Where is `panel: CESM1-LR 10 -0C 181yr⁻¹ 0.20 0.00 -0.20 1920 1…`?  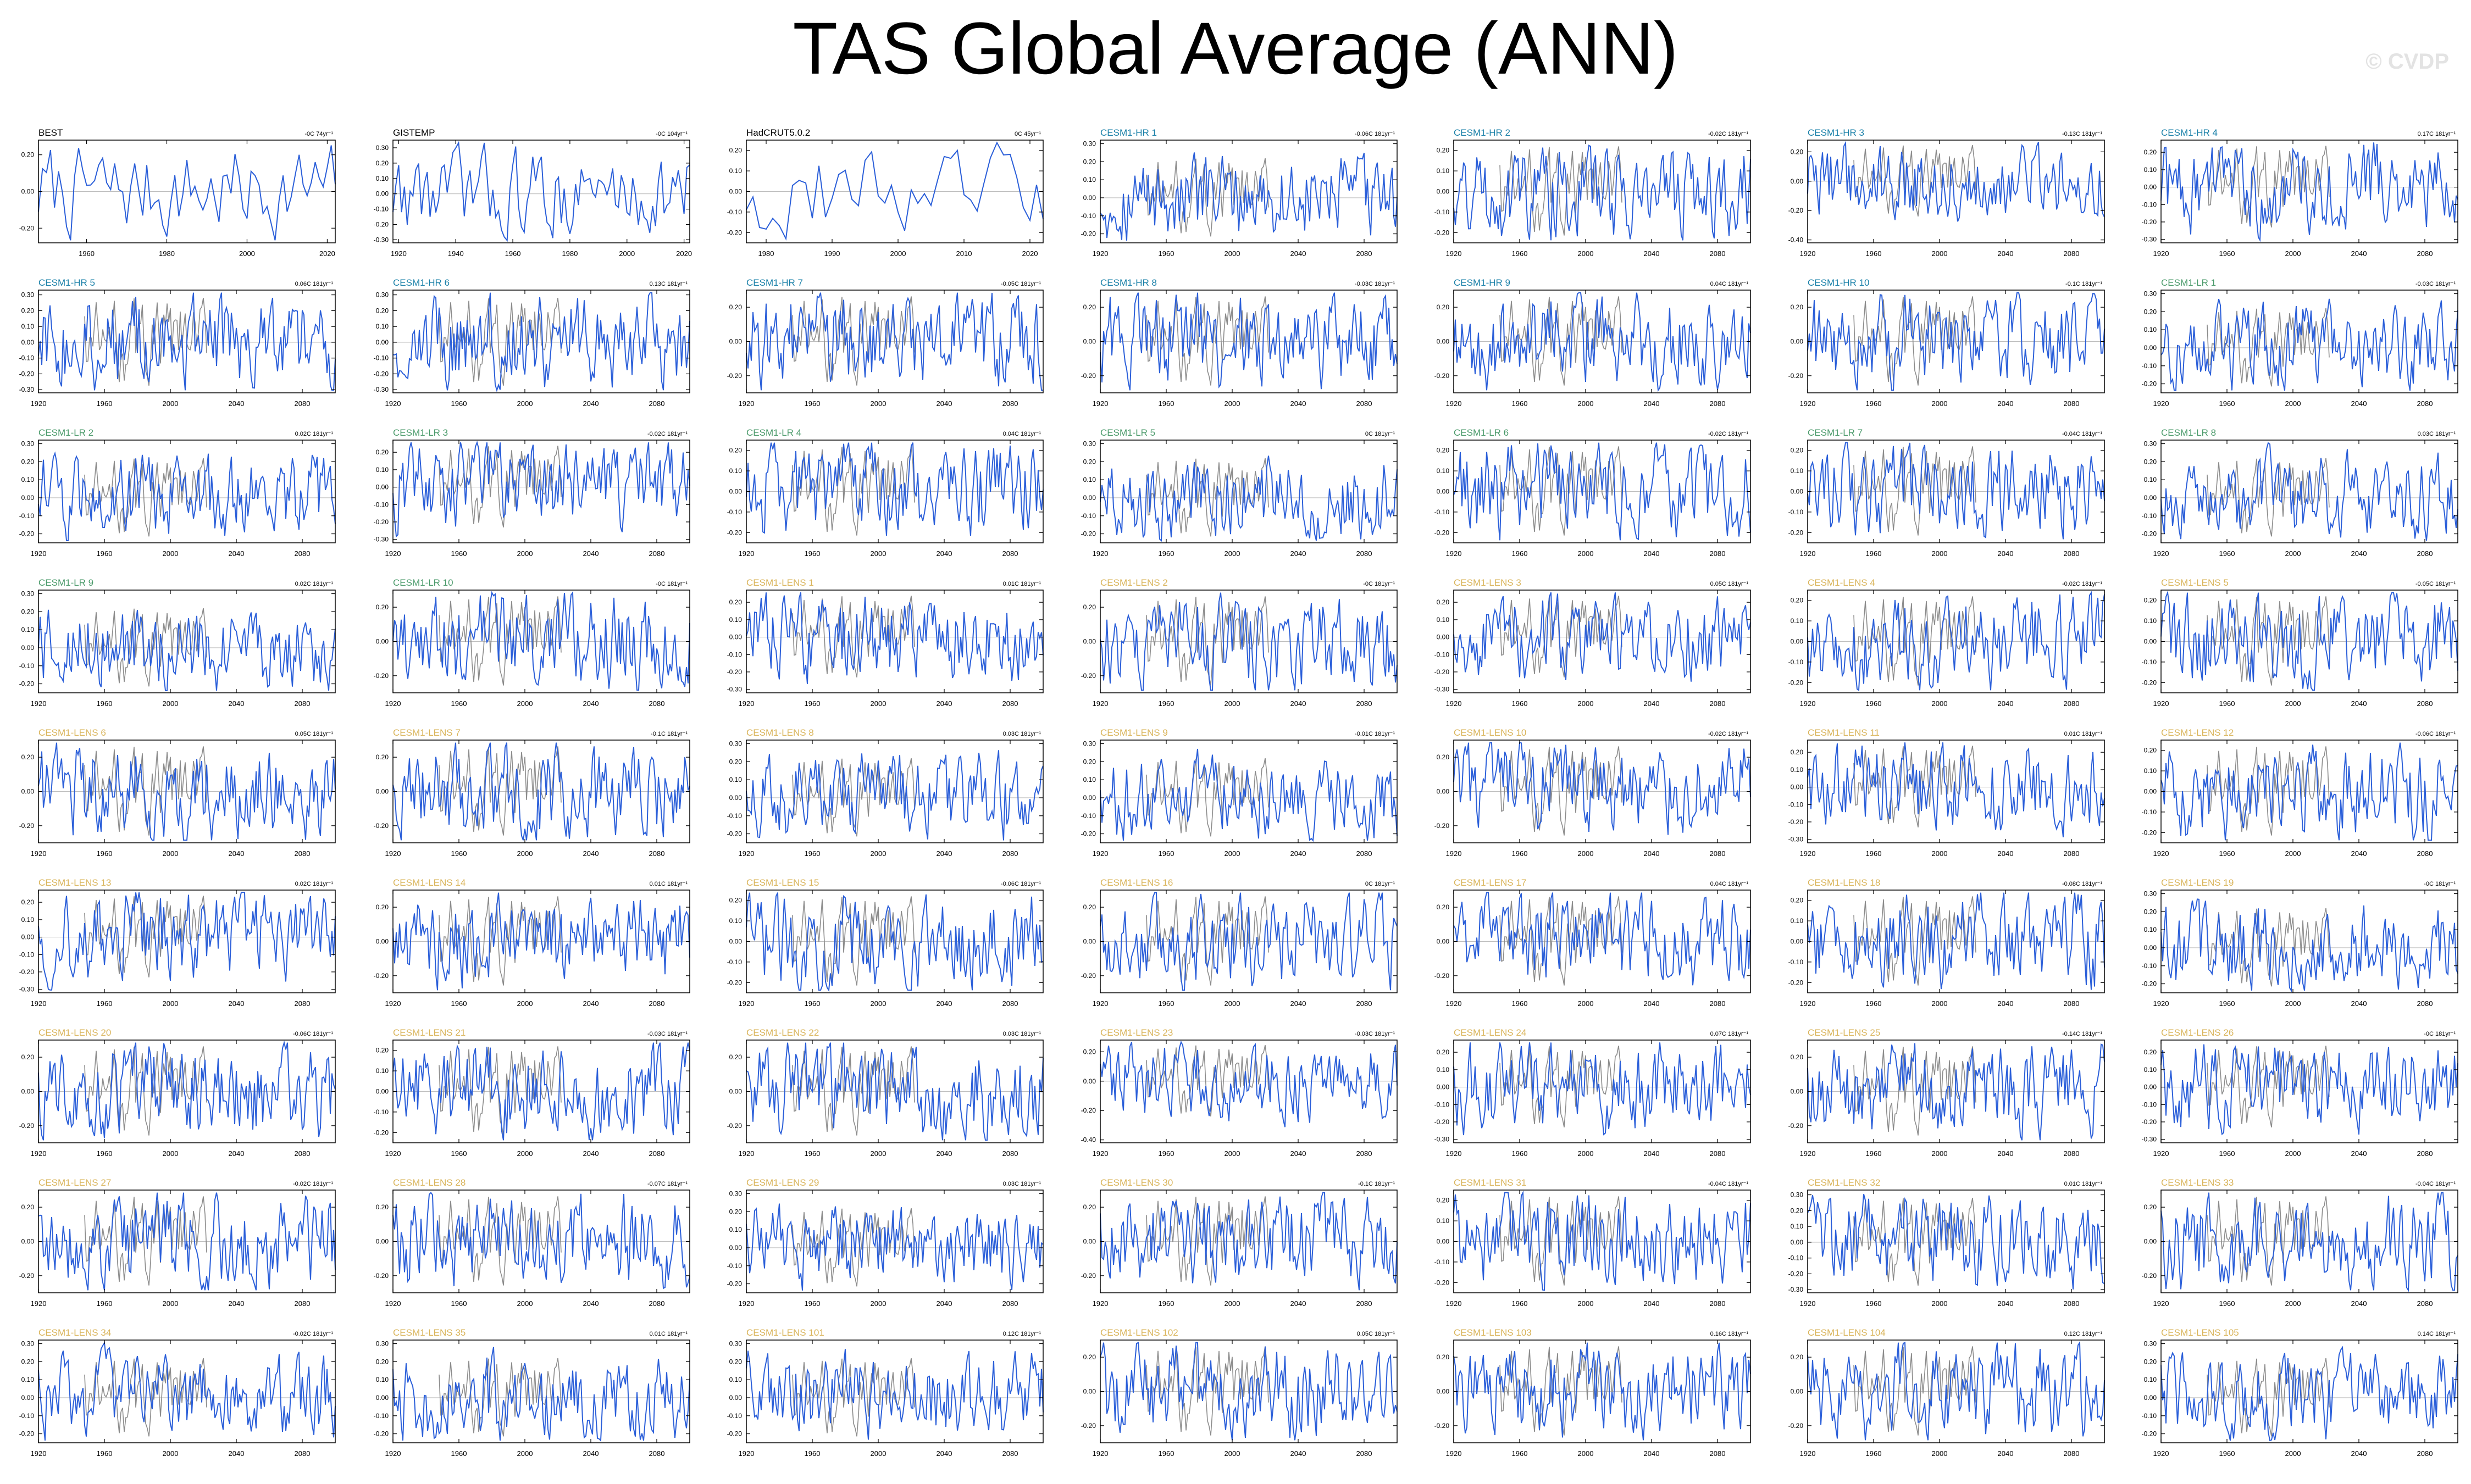 panel: CESM1-LR 10 -0C 181yr⁻¹ 0.20 0.00 -0.20 1920 1… is located at coordinates (532, 642).